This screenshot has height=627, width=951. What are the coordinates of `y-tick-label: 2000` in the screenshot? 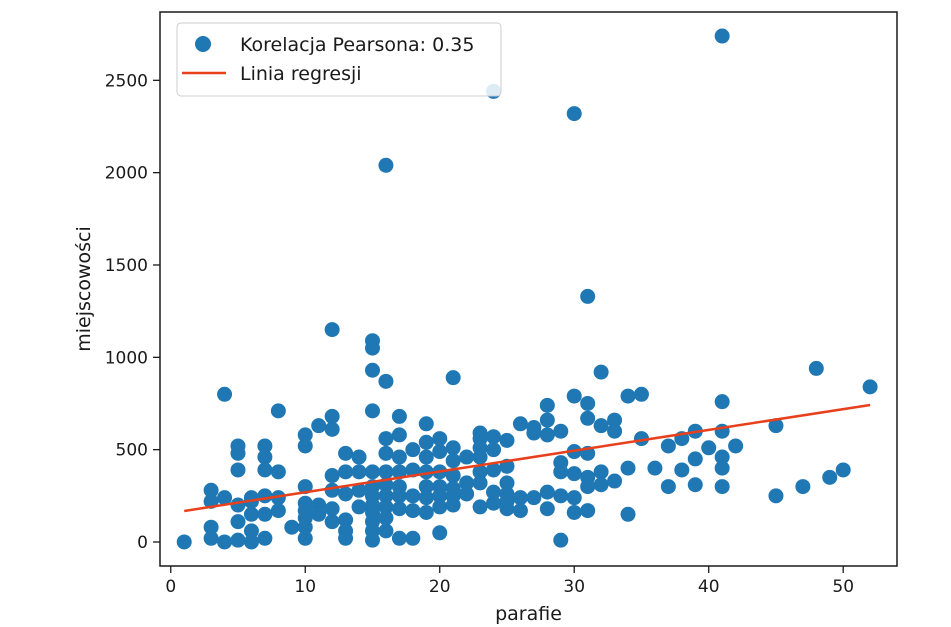 It's located at (126, 174).